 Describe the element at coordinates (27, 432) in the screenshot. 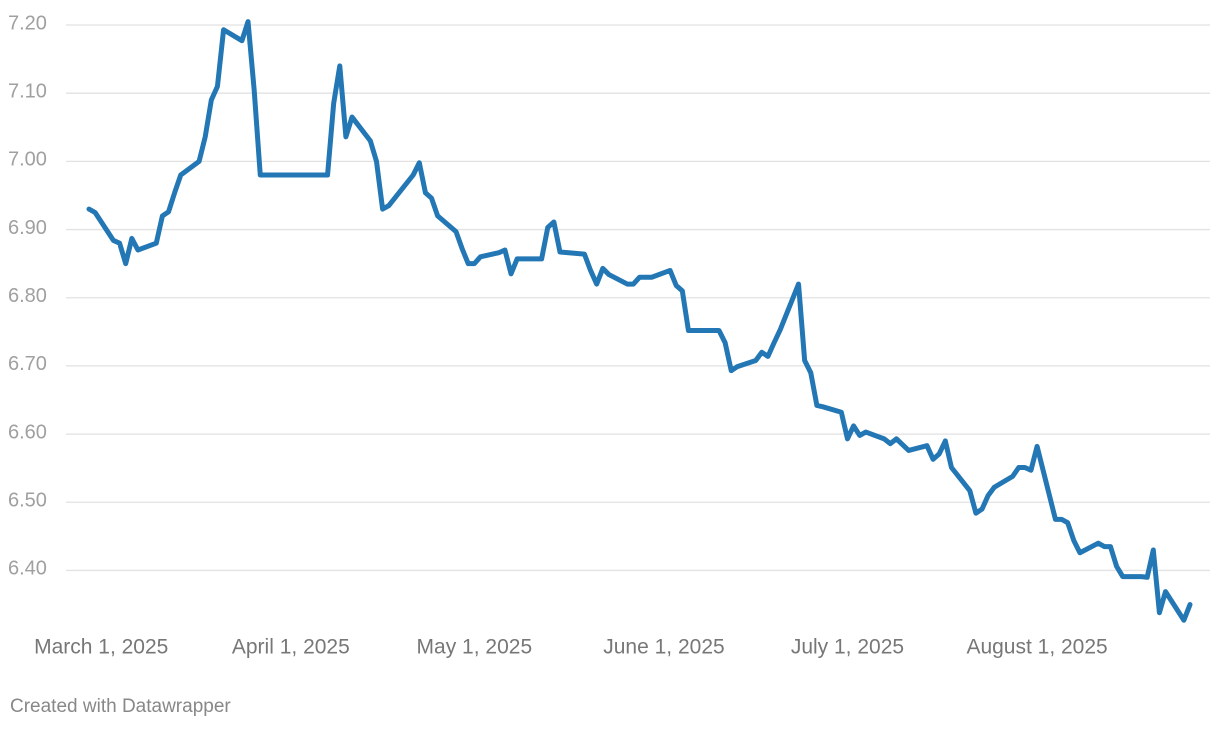

I see `y-tick-label: 6.60` at that location.